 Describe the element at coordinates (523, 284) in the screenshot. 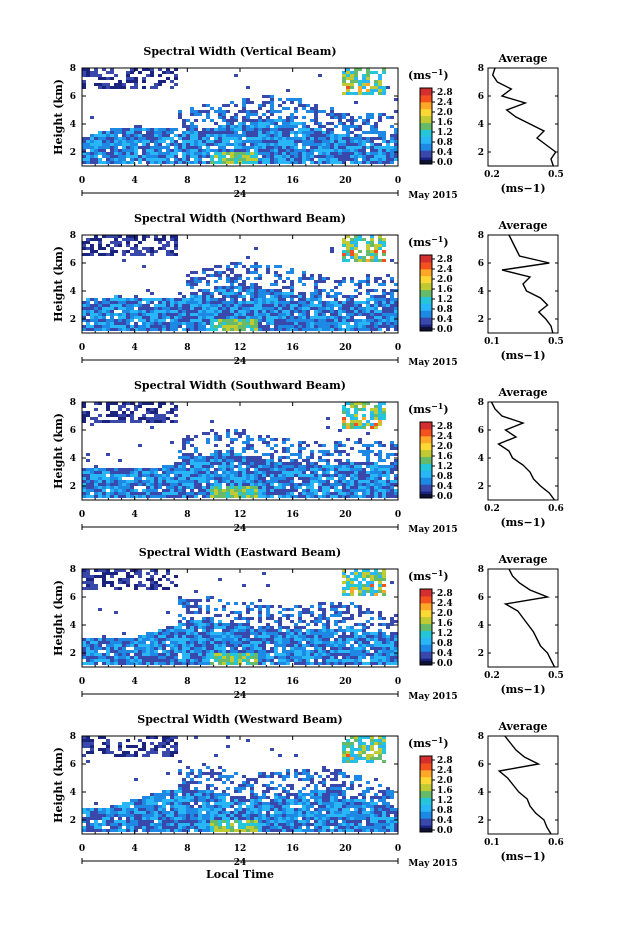

I see `average-frame` at that location.